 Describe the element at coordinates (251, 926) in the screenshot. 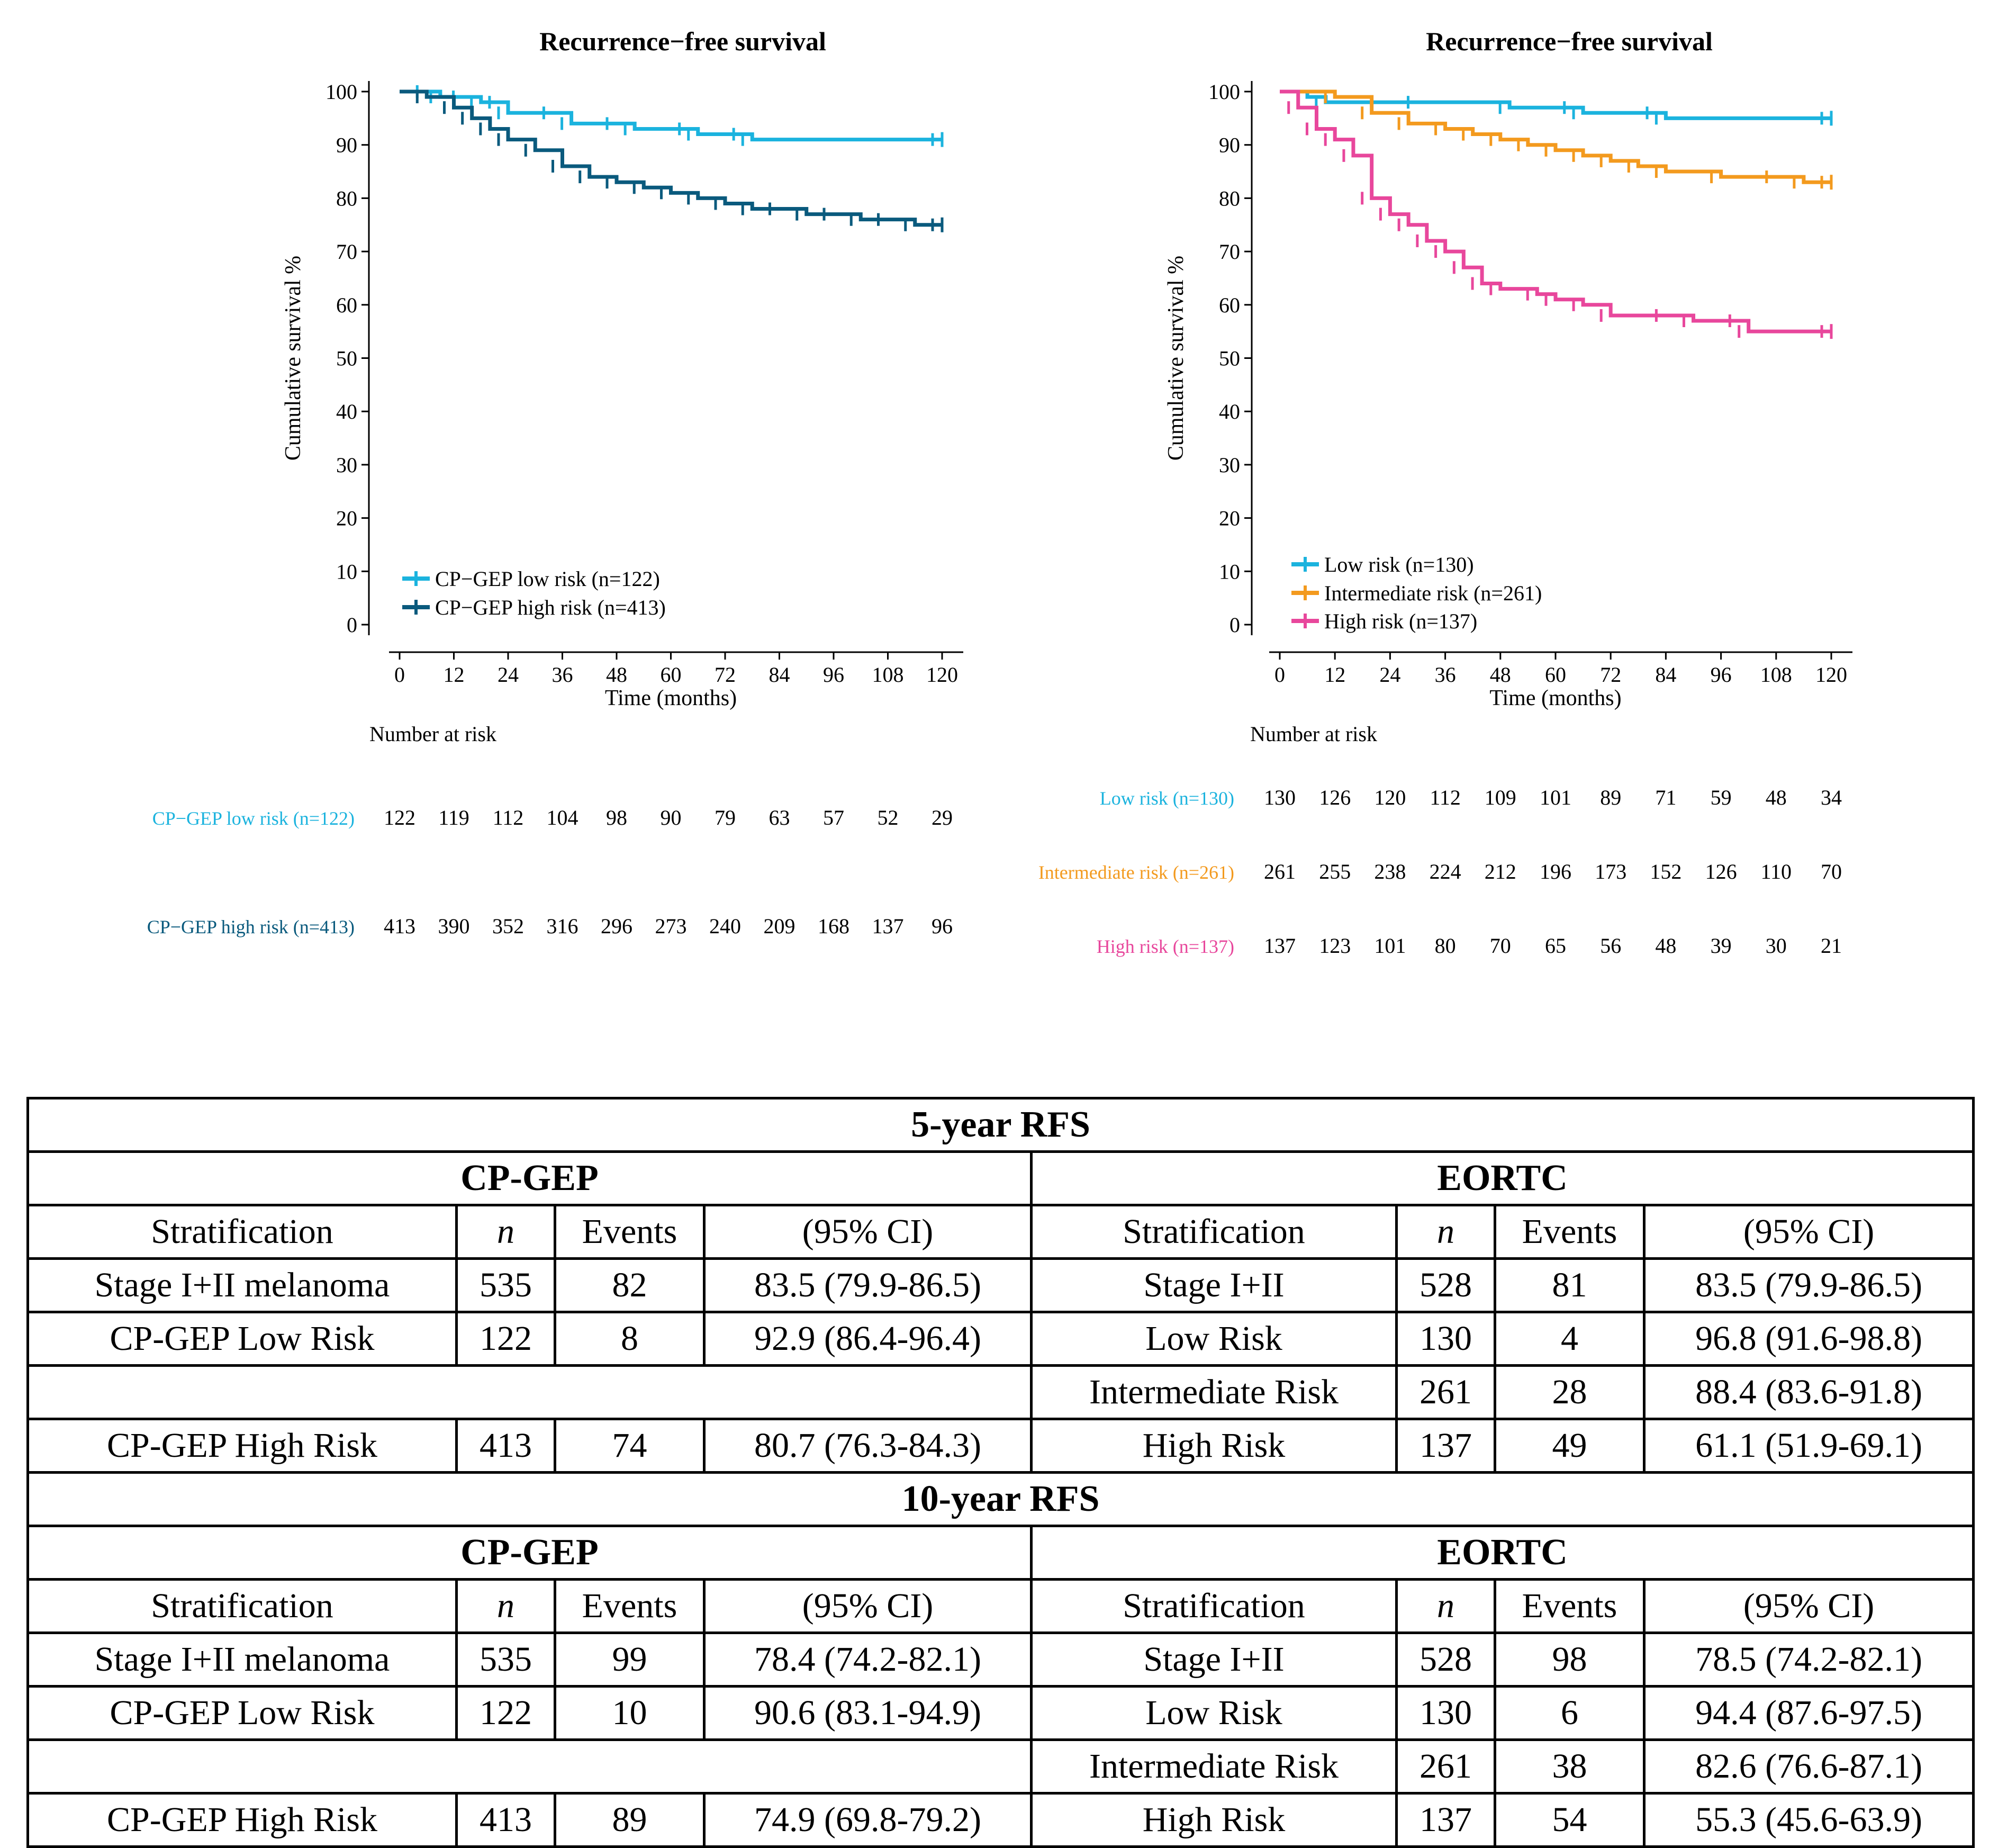

I see `risk-row-label: CP−GEP high risk (n=413)` at that location.